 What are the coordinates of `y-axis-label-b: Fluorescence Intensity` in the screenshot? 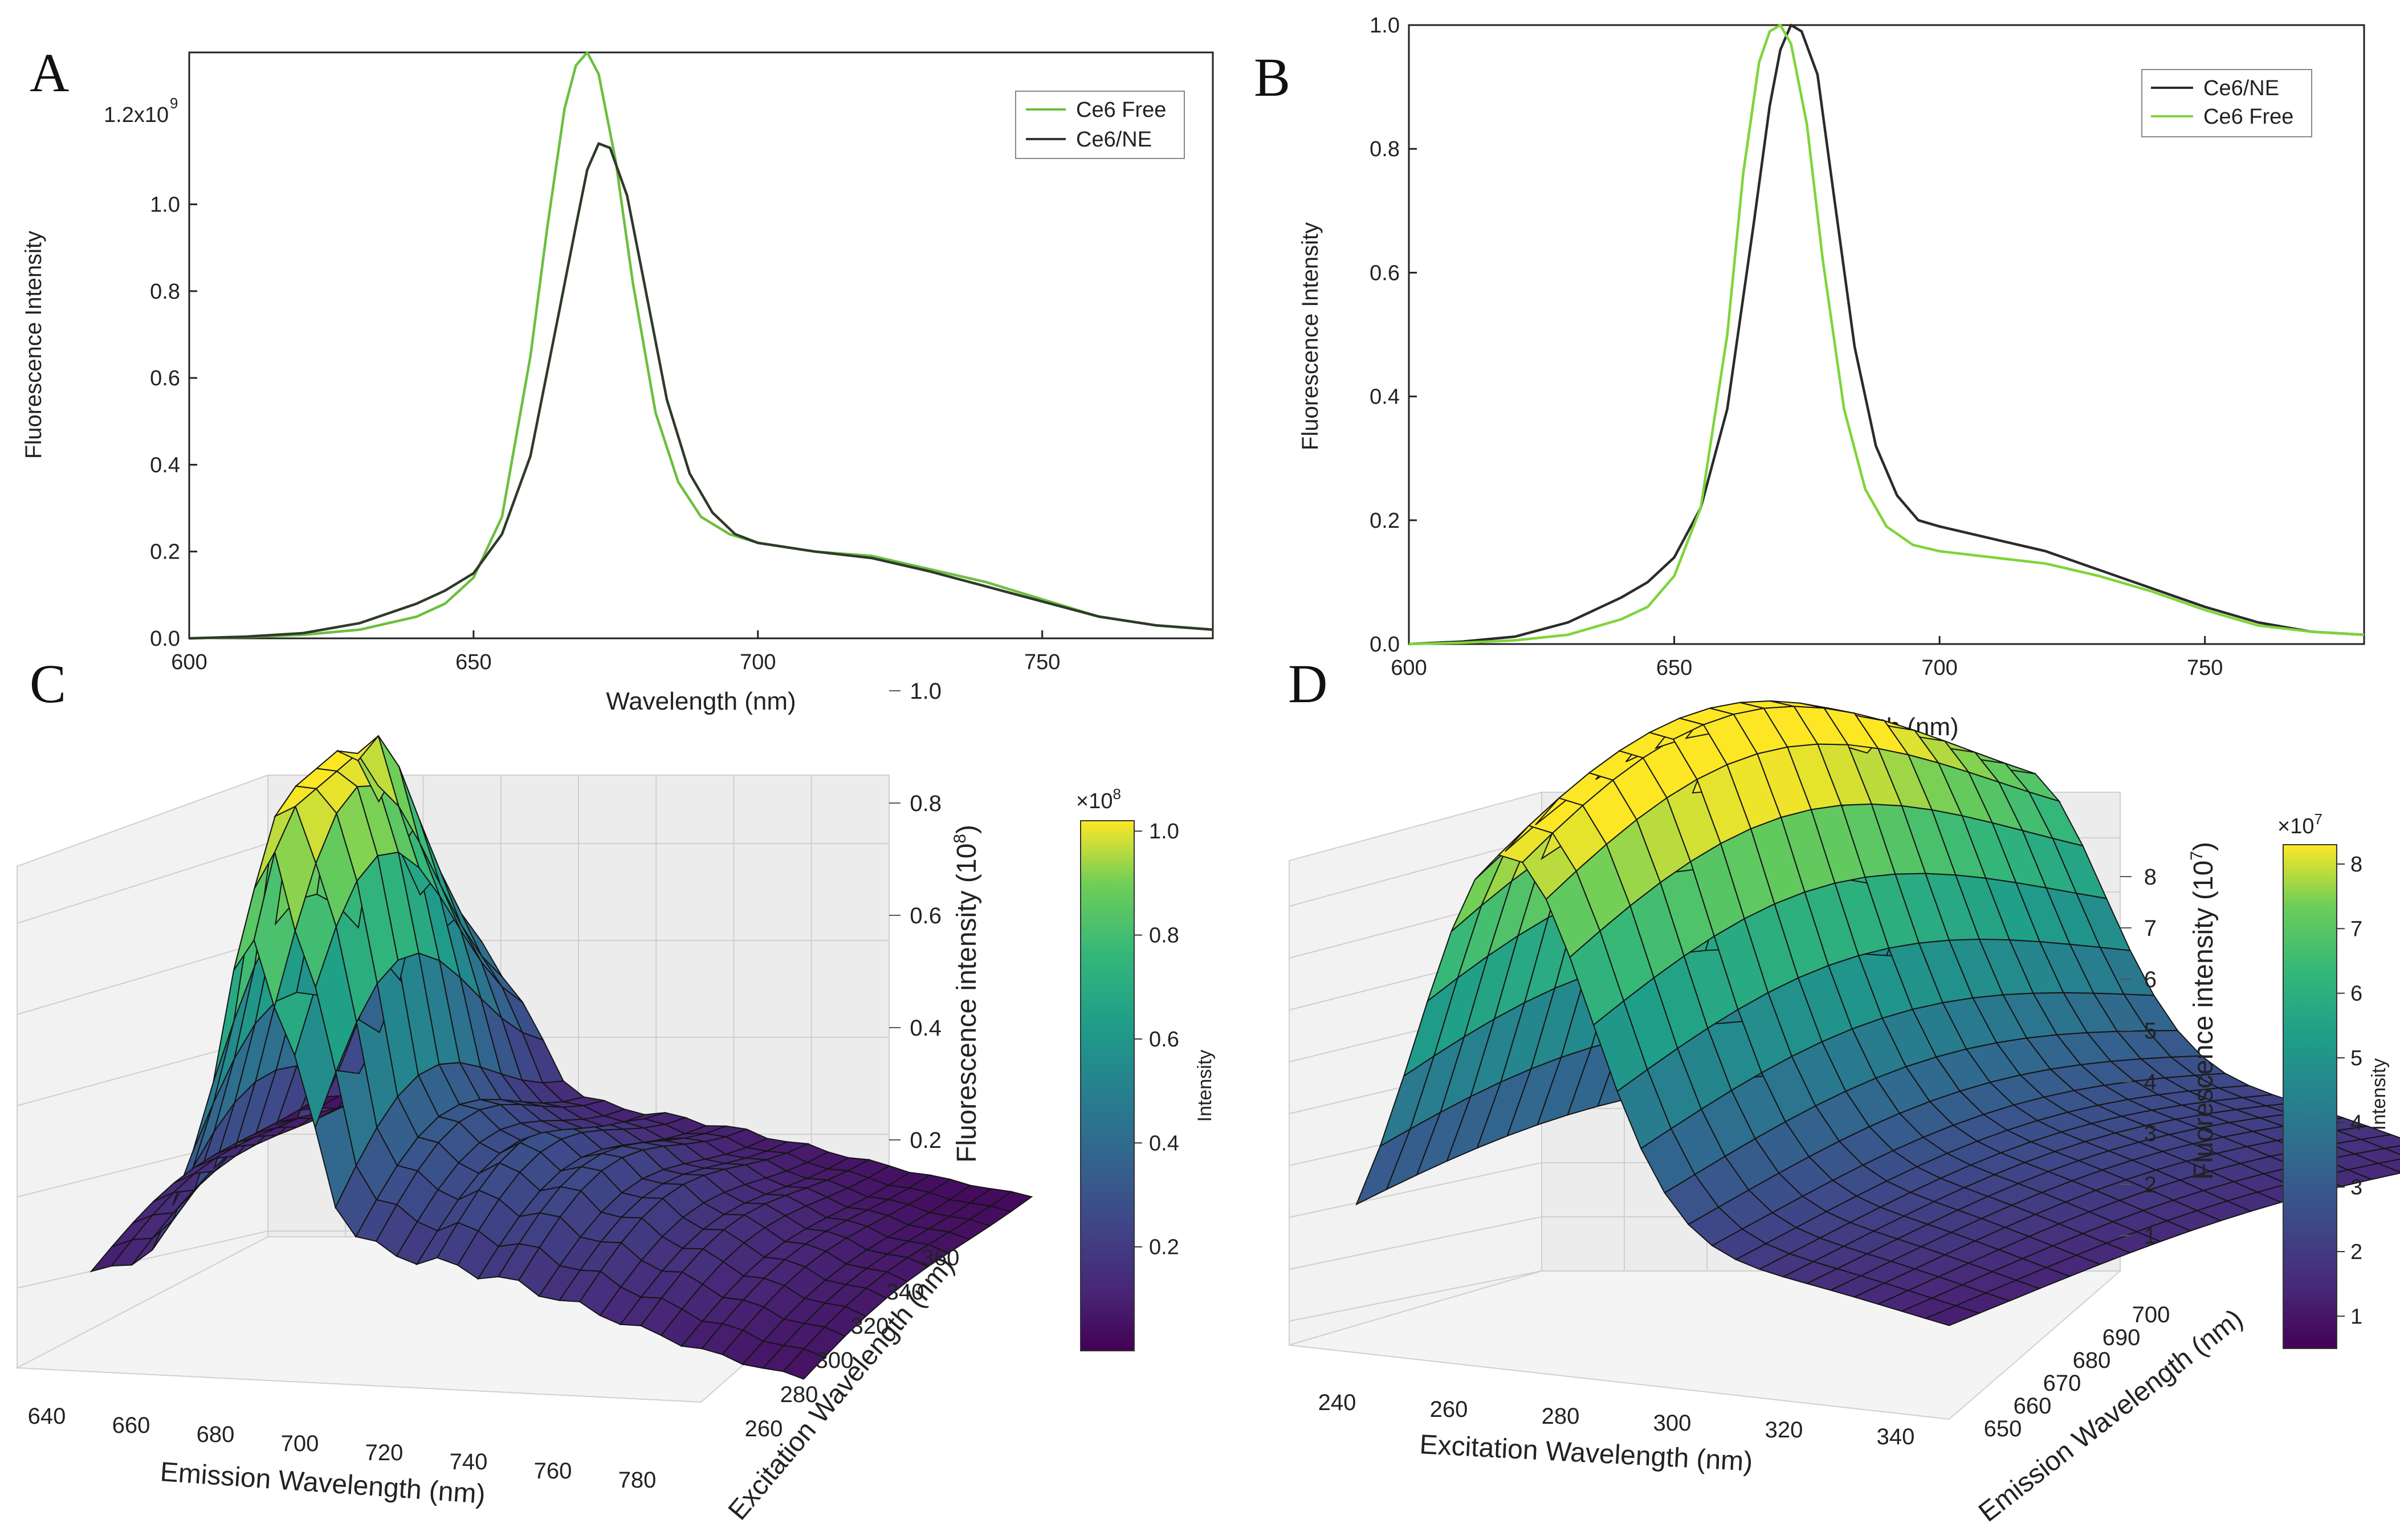 It's located at (1310, 336).